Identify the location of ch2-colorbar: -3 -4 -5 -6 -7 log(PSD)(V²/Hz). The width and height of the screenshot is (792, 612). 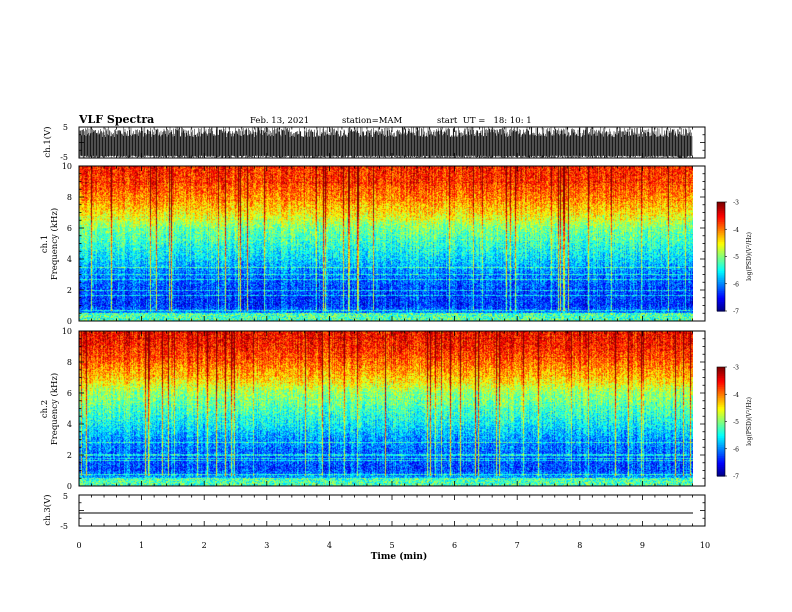
(734, 423).